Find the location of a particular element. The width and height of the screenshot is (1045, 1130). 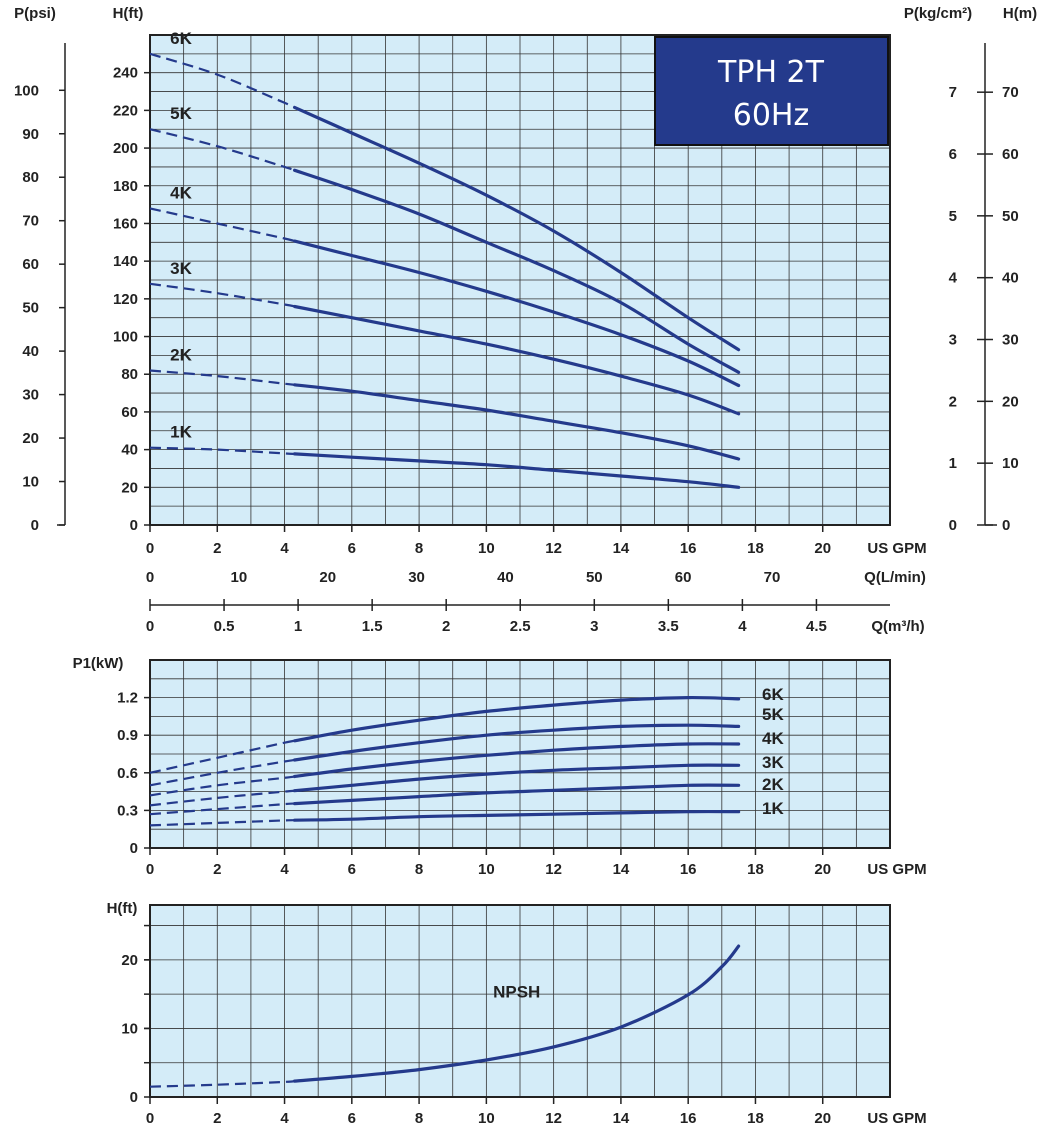

kgcm2-tick-label: 4 is located at coordinates (953, 278).